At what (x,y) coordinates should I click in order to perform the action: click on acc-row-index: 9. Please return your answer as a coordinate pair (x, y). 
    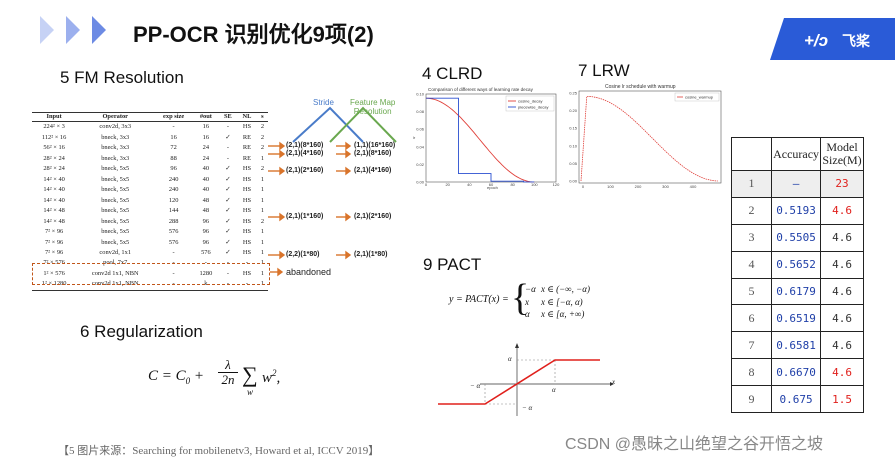
    Looking at the image, I should click on (751, 399).